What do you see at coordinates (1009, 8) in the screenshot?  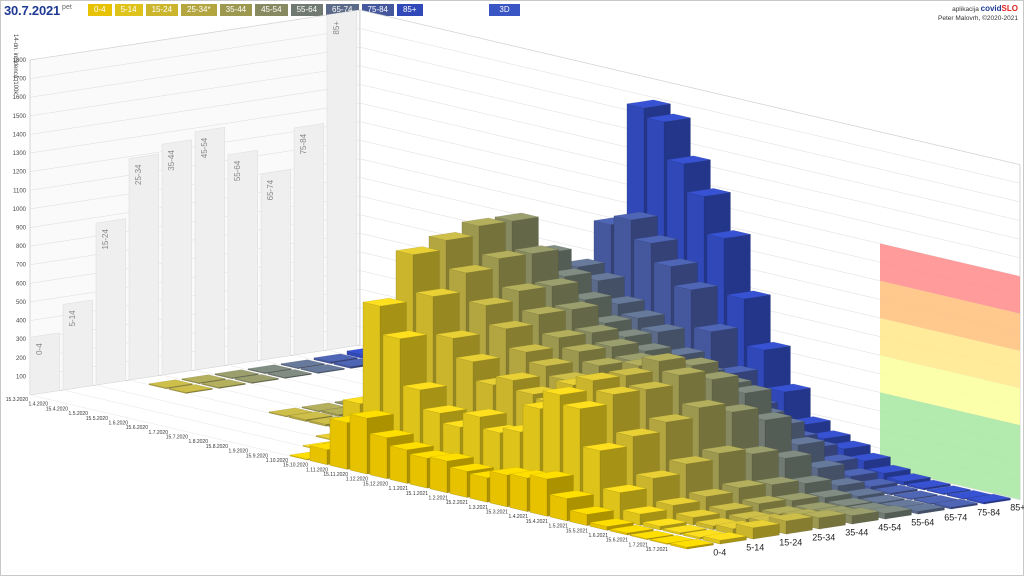 I see `brand-slo: SLO` at bounding box center [1009, 8].